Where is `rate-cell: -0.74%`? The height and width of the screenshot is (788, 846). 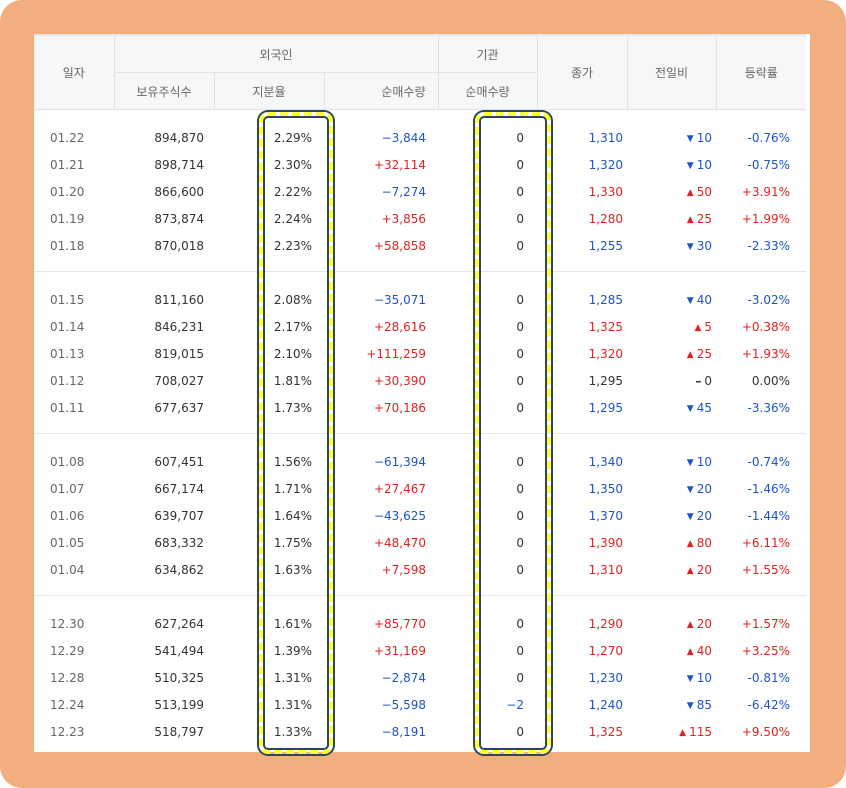 rate-cell: -0.74% is located at coordinates (761, 461).